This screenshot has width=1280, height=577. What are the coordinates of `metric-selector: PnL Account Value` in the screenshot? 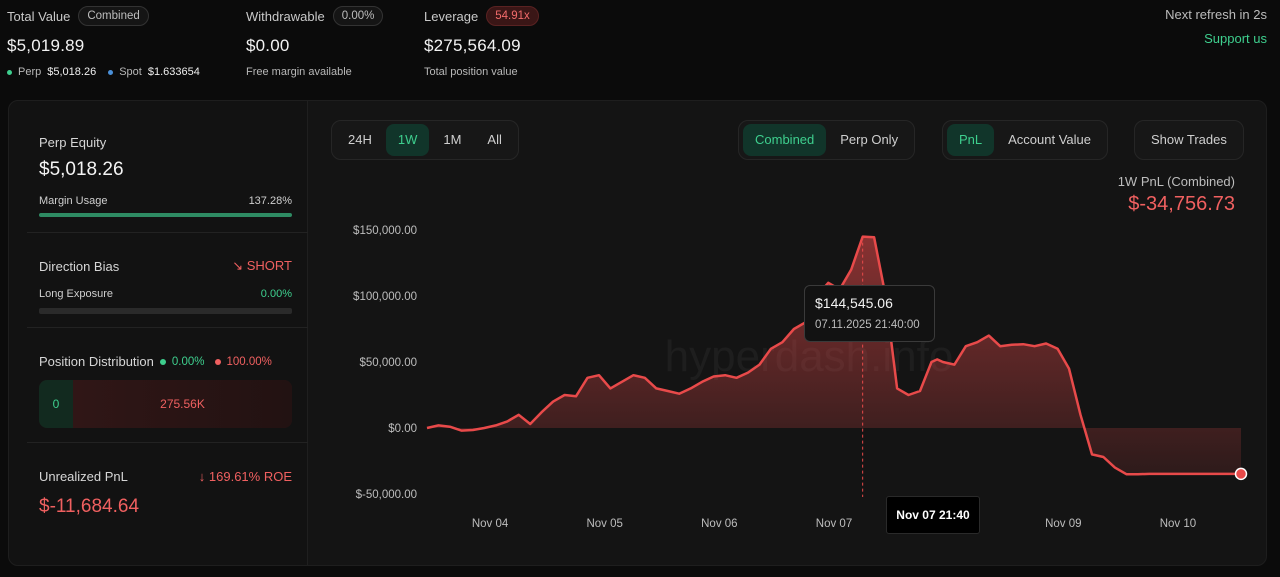 It's located at (1025, 140).